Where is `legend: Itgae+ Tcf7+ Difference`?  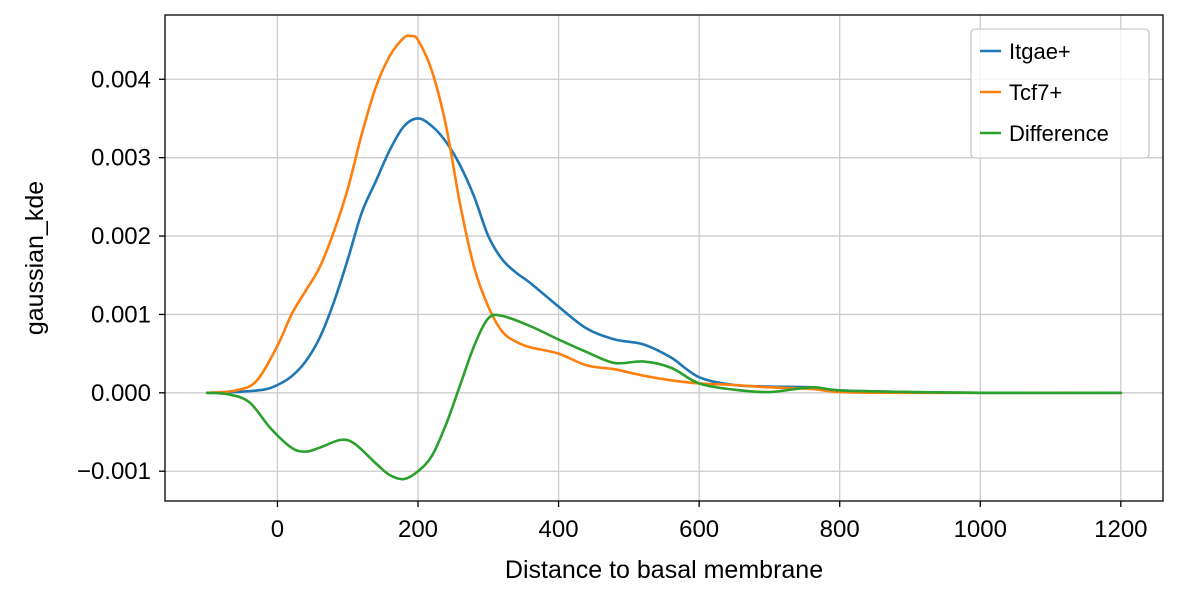
legend: Itgae+ Tcf7+ Difference is located at coordinates (1060, 93).